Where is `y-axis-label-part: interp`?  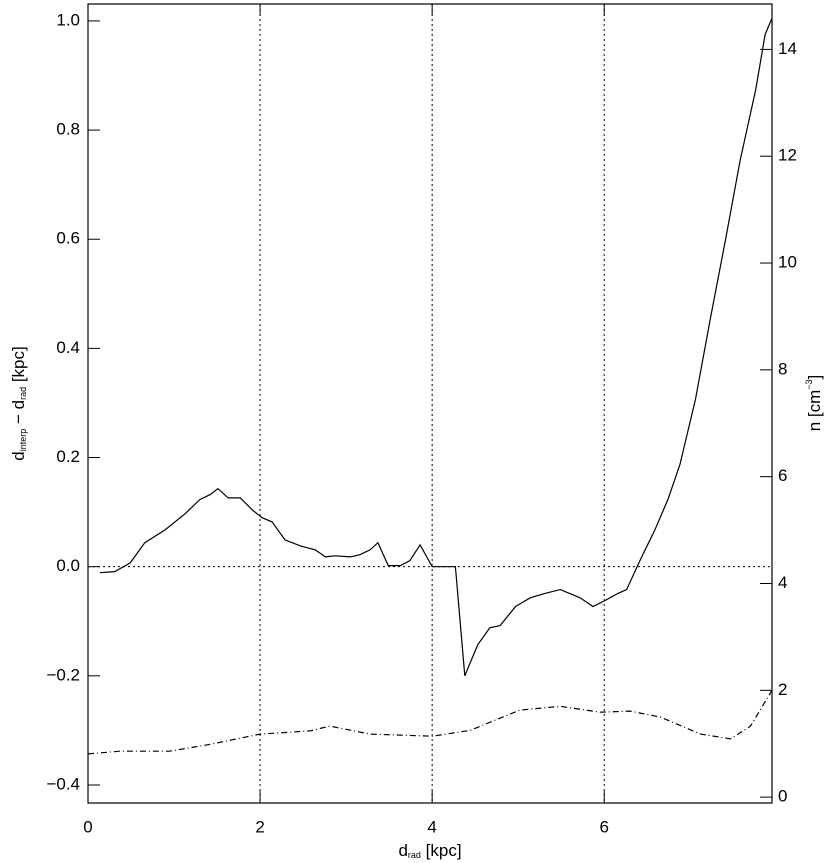
y-axis-label-part: interp is located at coordinates (23, 440).